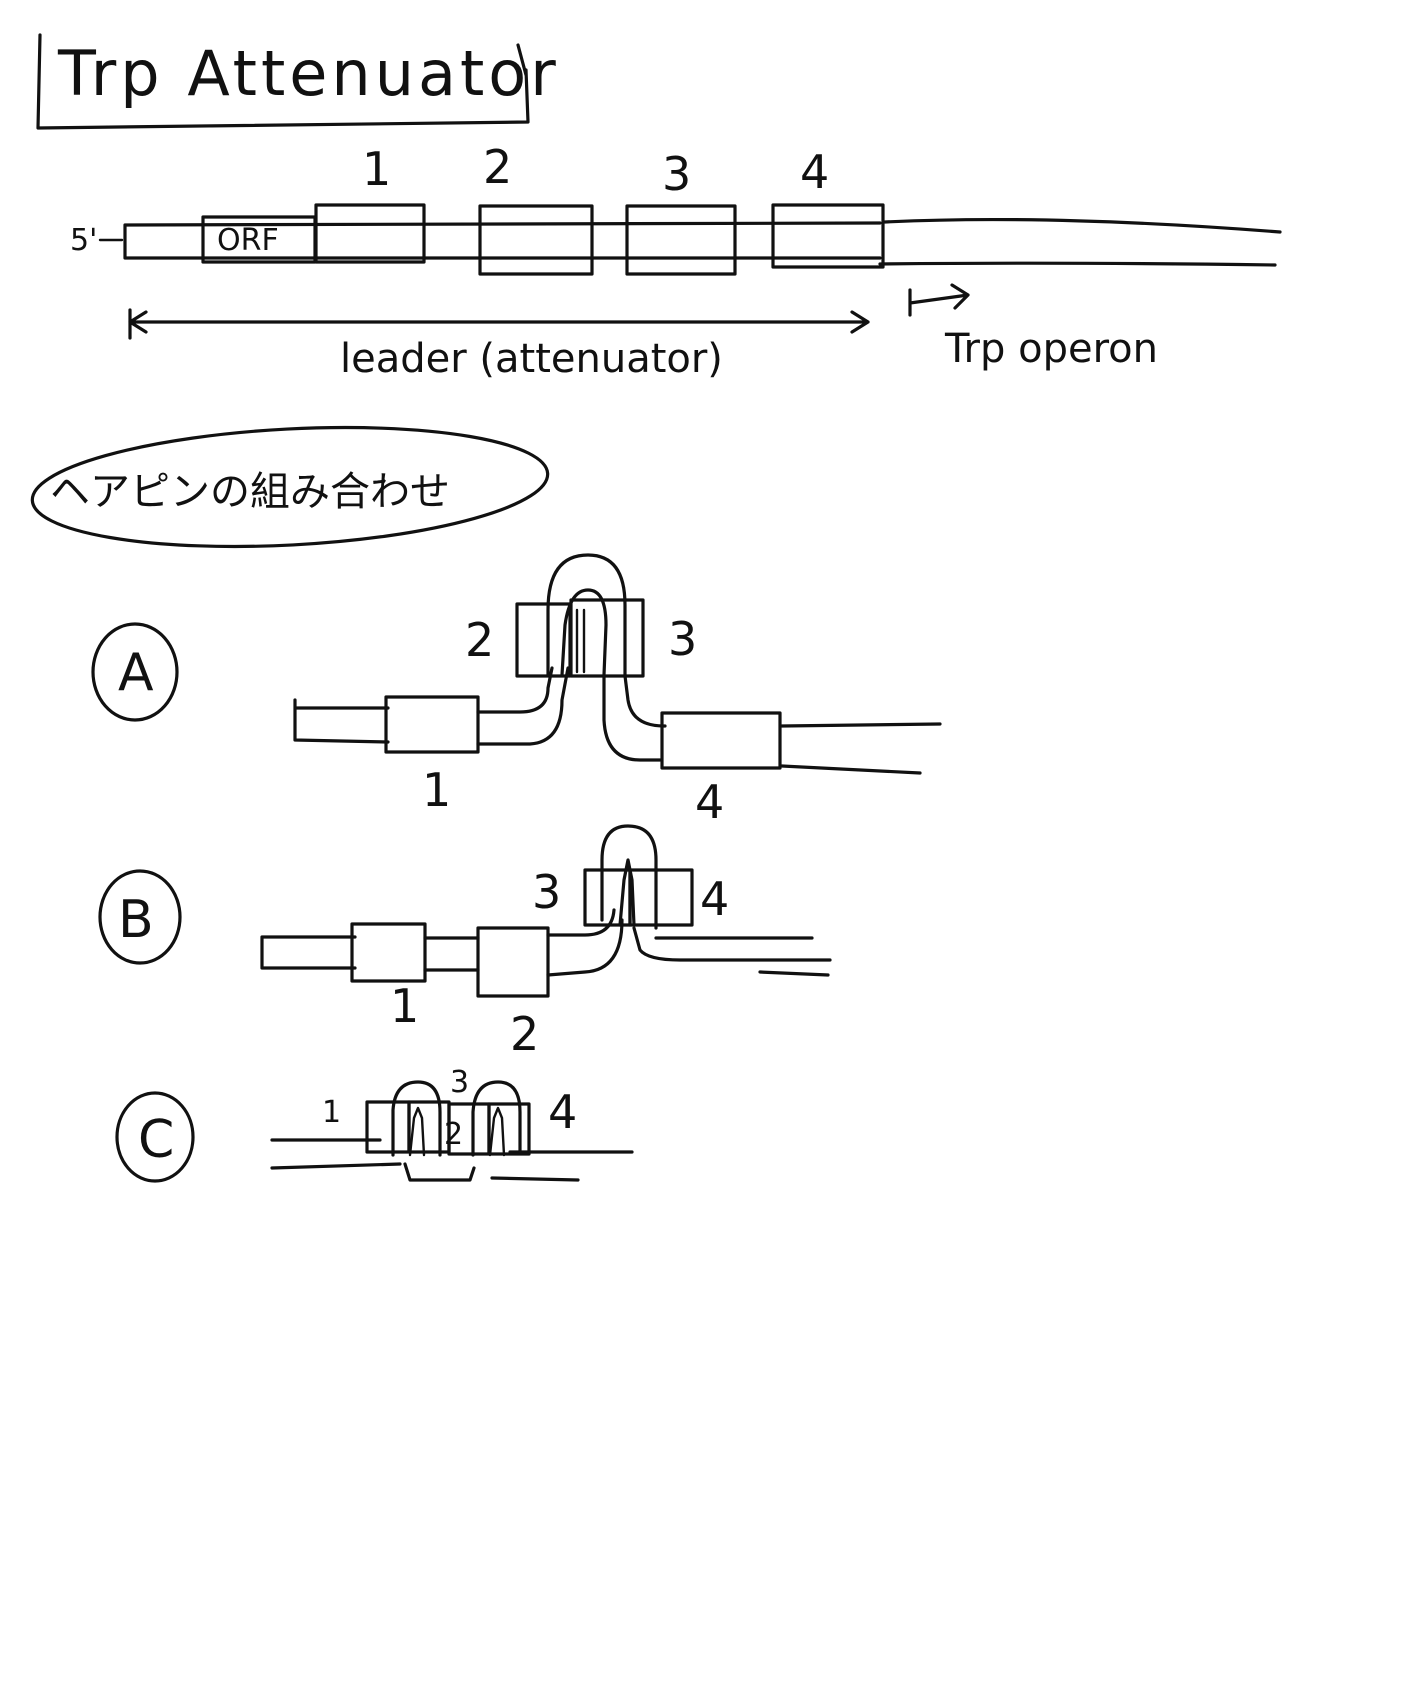  Describe the element at coordinates (497, 167) in the screenshot. I see `region-number-2: 2` at that location.